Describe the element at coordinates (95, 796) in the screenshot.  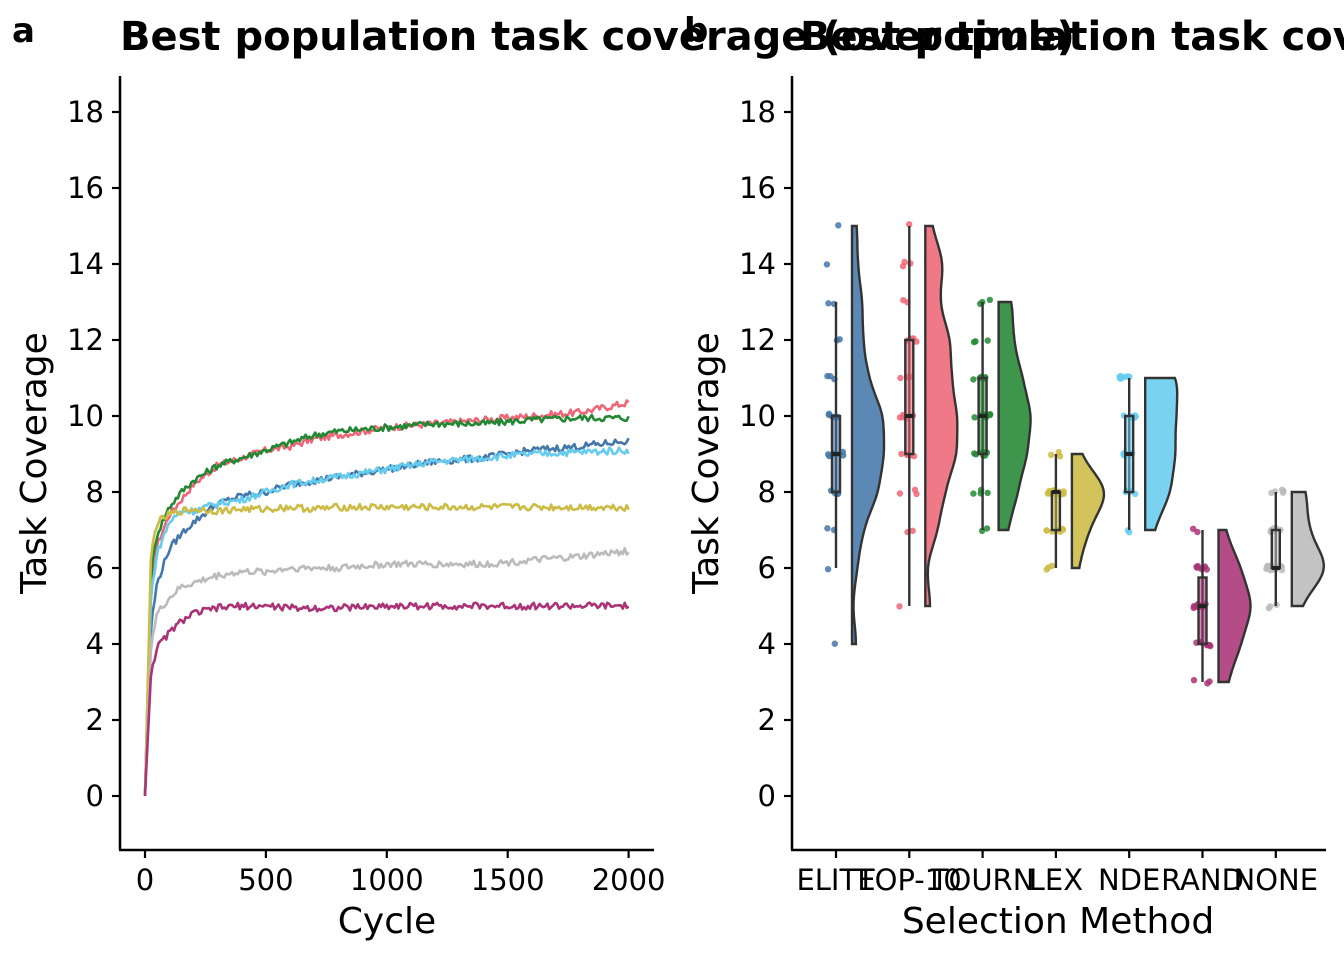
I see `panel-a-ytick-label: 0` at that location.